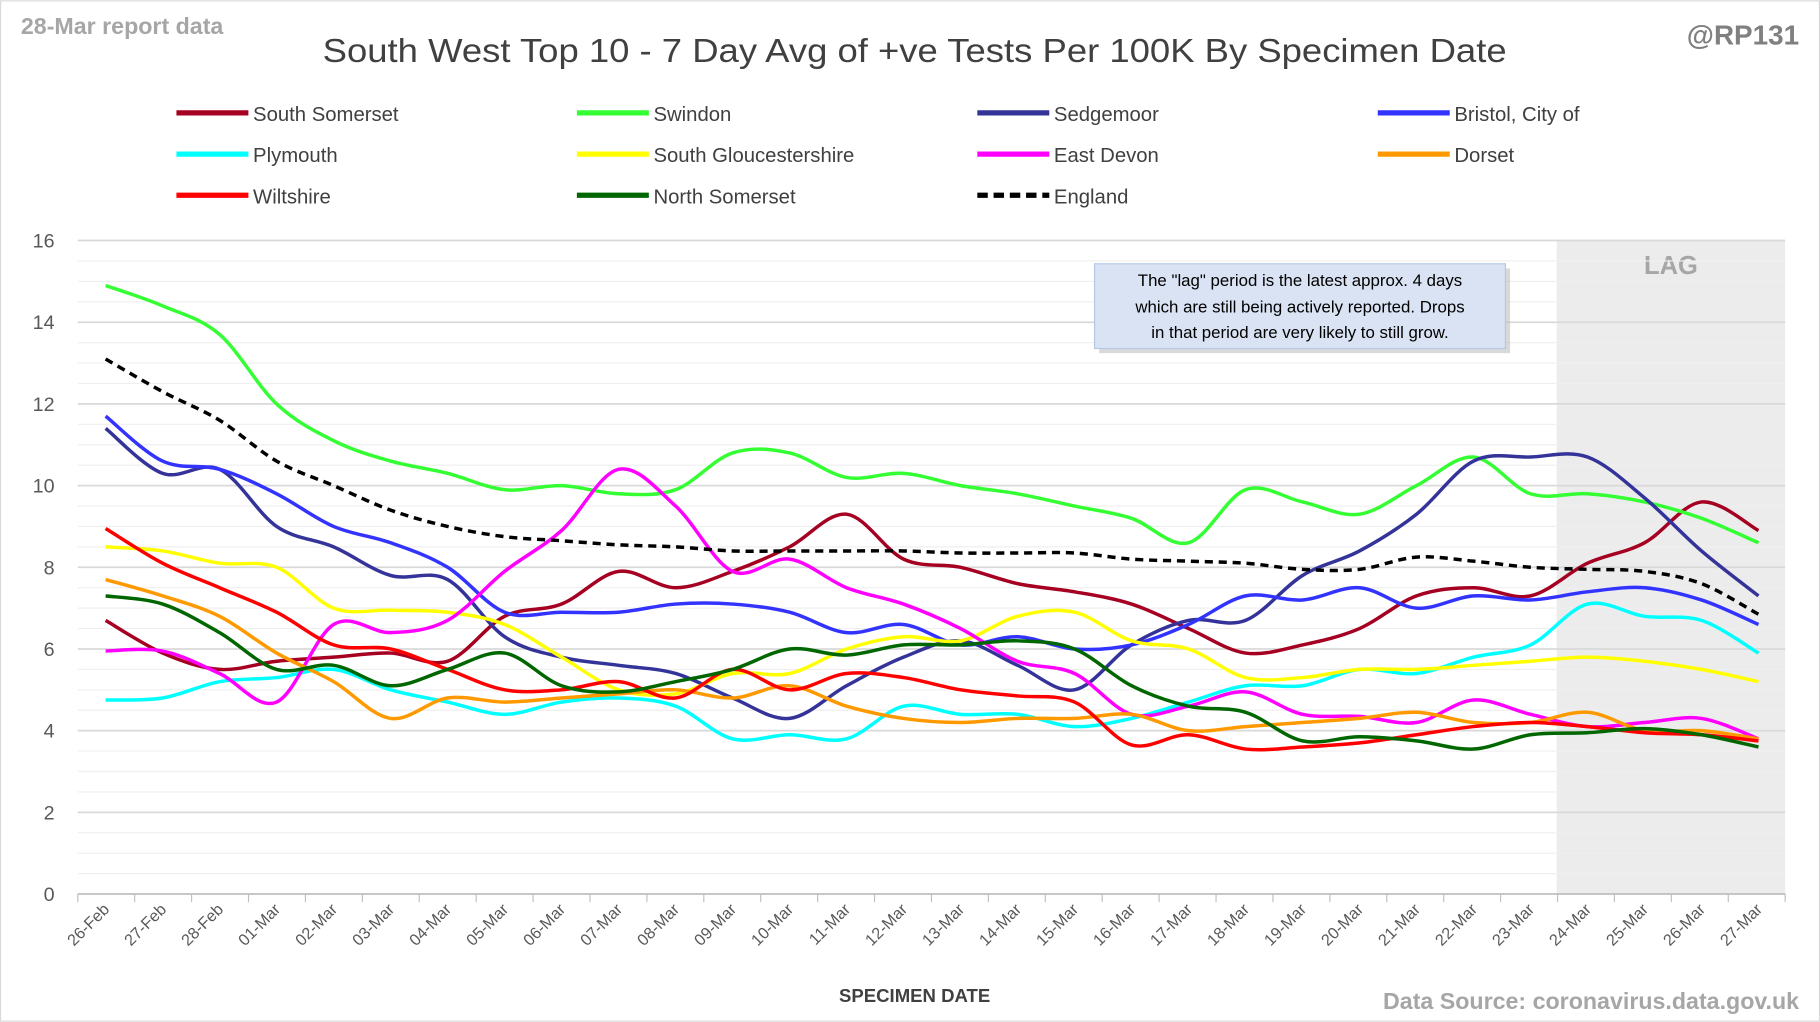 This screenshot has height=1022, width=1820. I want to click on legend-label: North Somerset, so click(724, 197).